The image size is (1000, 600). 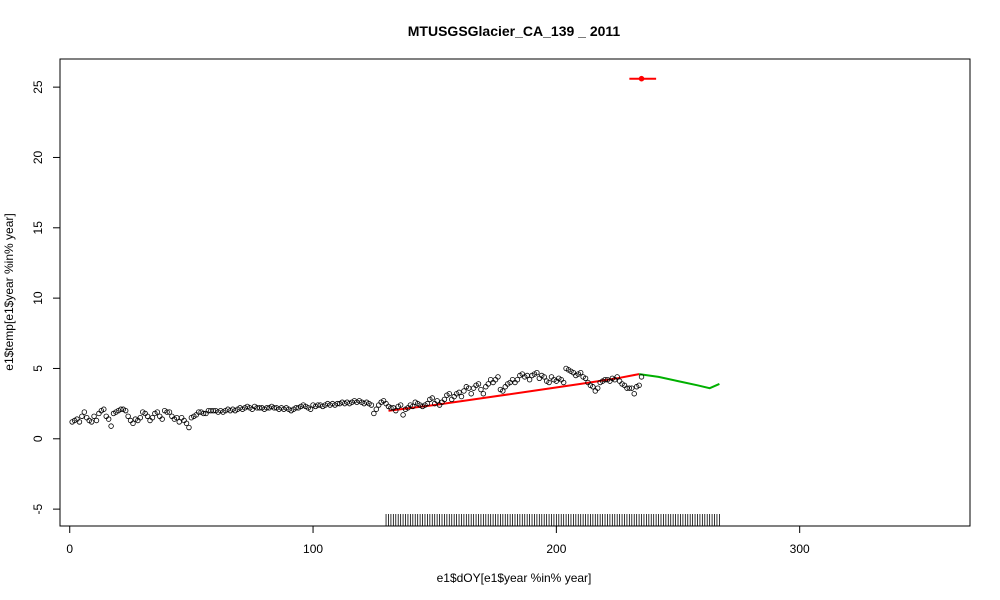 What do you see at coordinates (514, 31) in the screenshot?
I see `chart-title: MTUSGSGlacier_CA_139 _ 2011` at bounding box center [514, 31].